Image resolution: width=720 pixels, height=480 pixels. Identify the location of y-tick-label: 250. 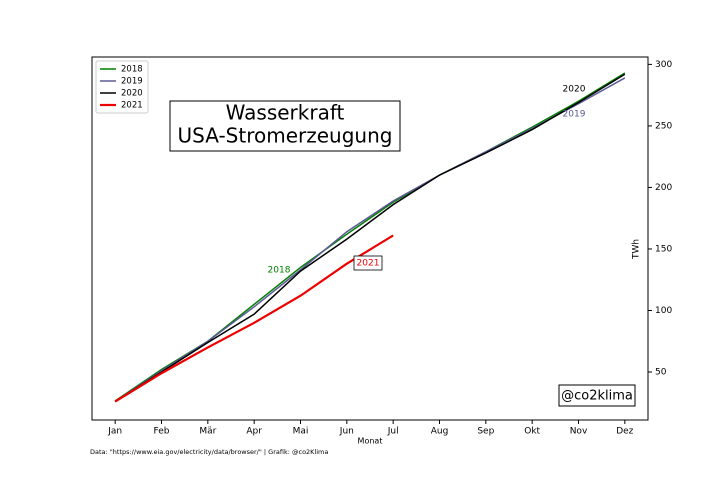
(663, 126).